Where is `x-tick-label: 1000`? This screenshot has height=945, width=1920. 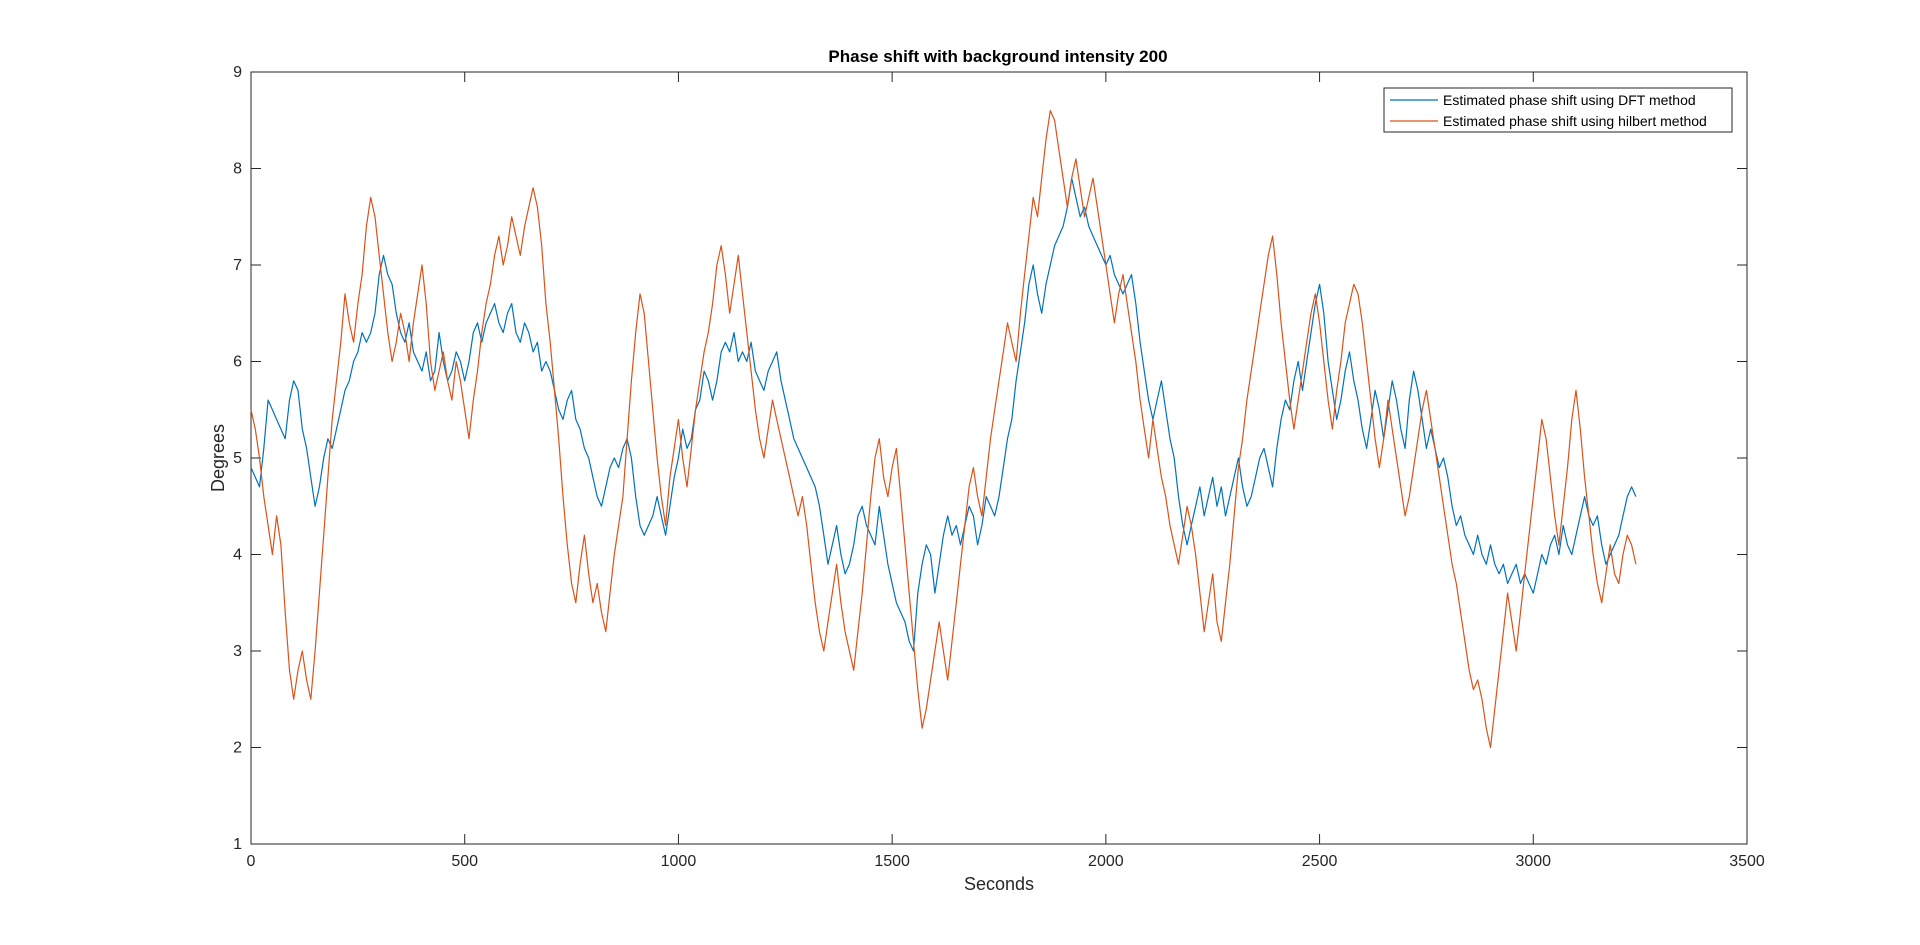 x-tick-label: 1000 is located at coordinates (679, 861).